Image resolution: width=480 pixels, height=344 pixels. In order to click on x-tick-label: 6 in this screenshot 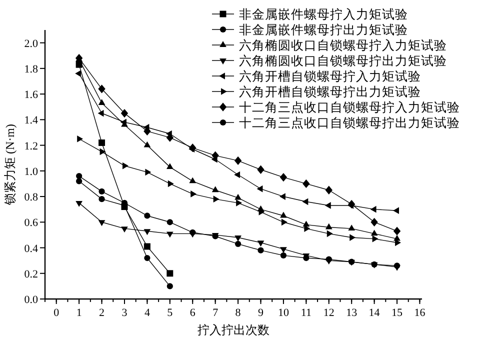, I will do `click(193, 313)`.